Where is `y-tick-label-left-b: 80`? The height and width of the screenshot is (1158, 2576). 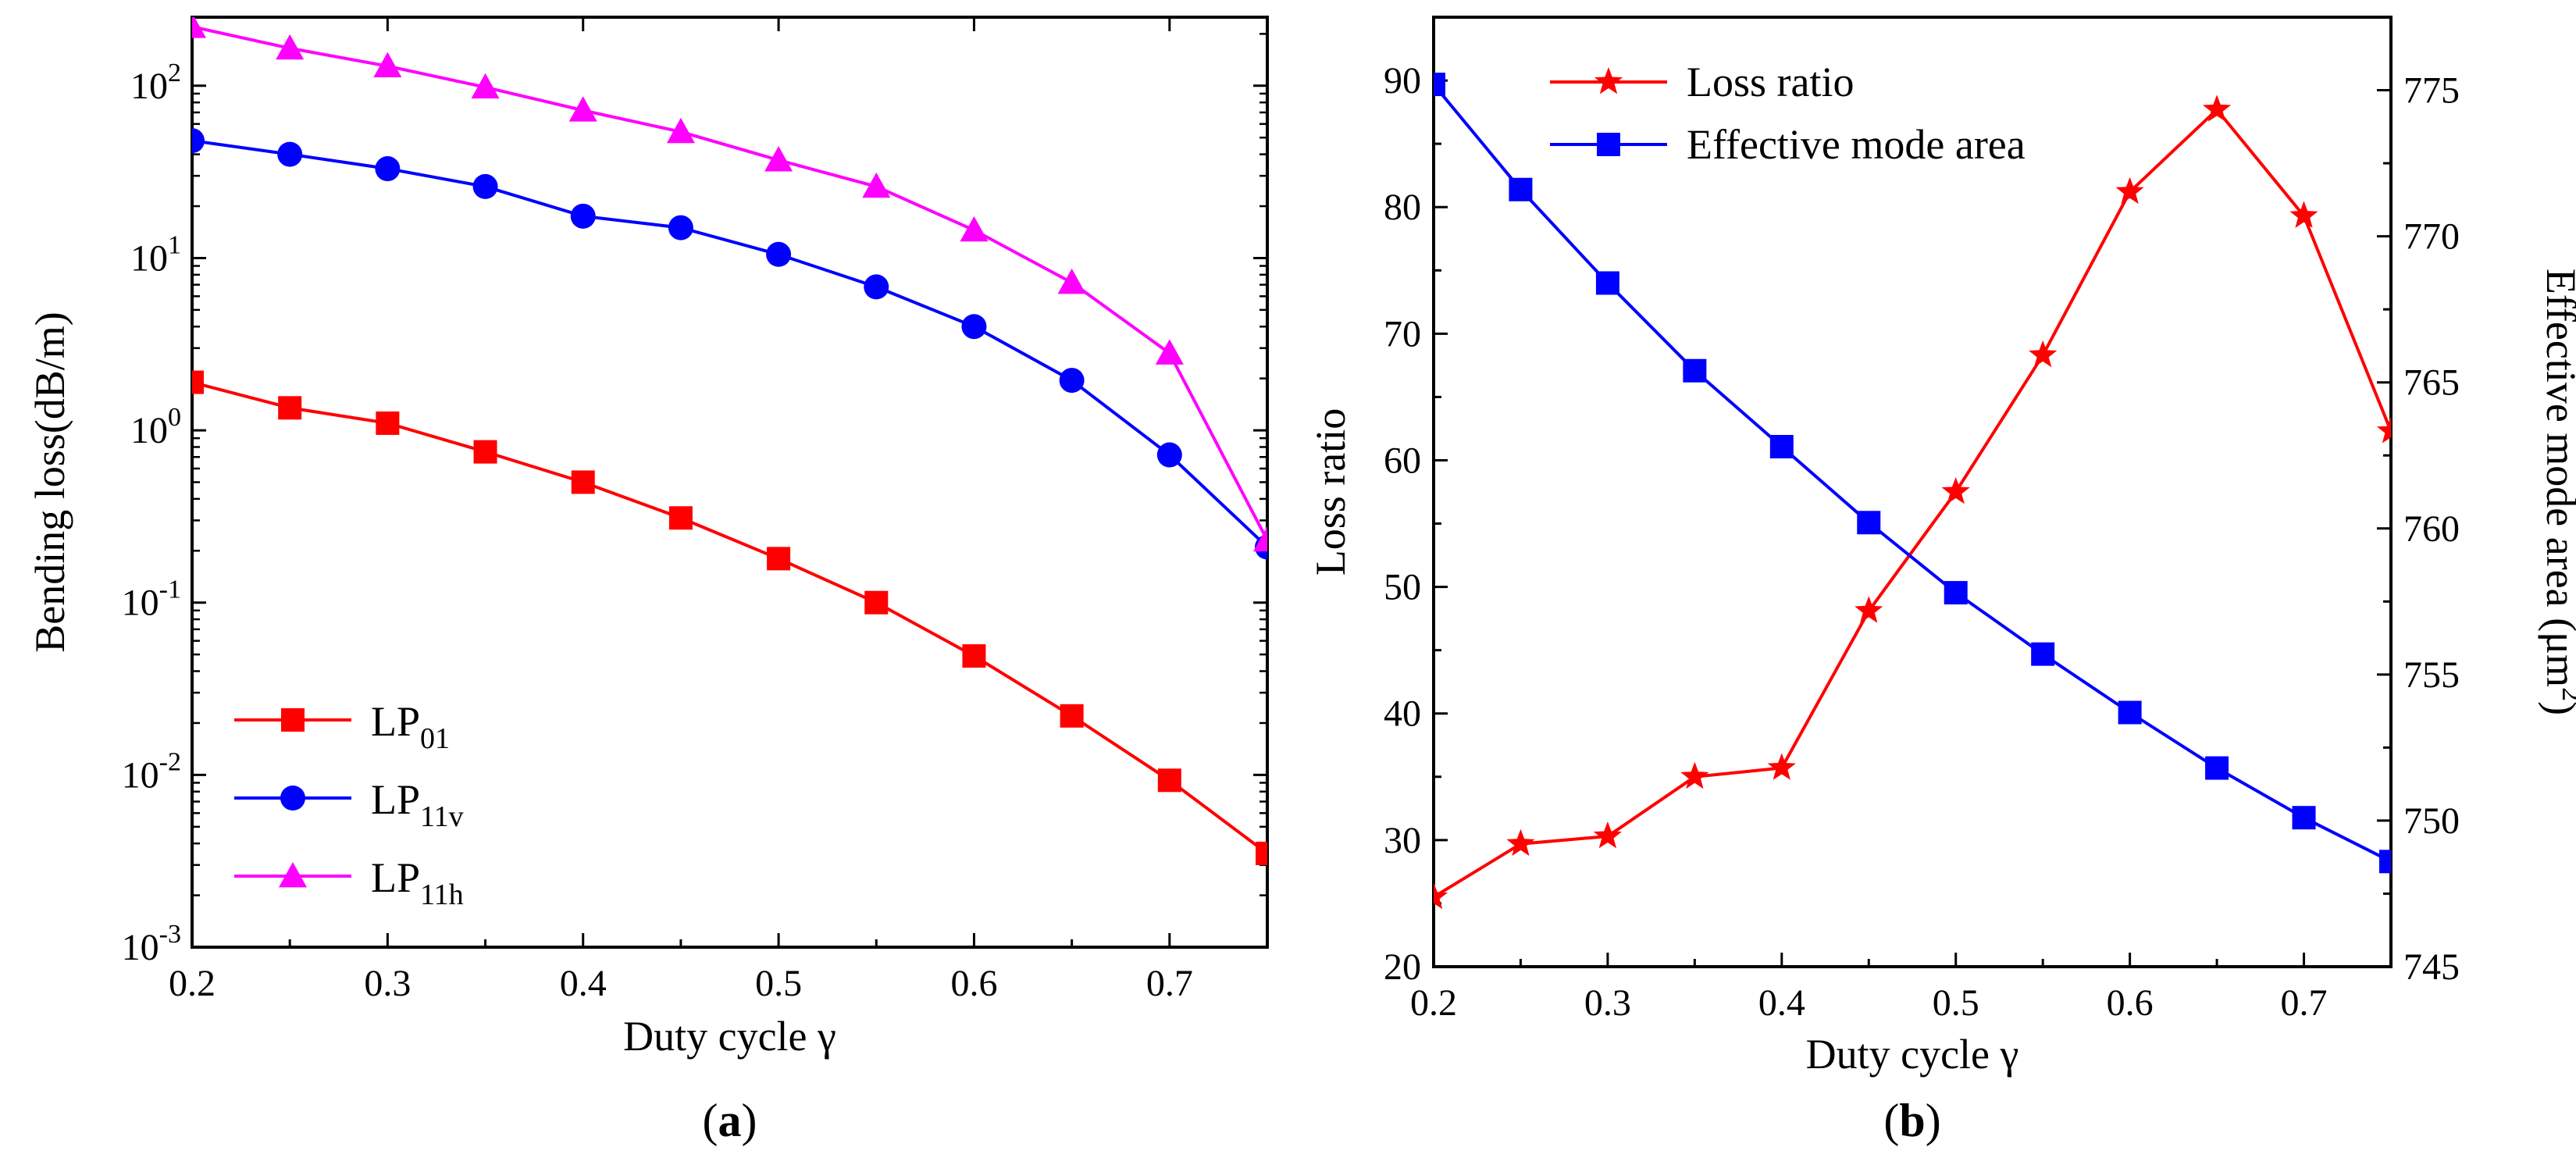 y-tick-label-left-b: 80 is located at coordinates (1402, 207).